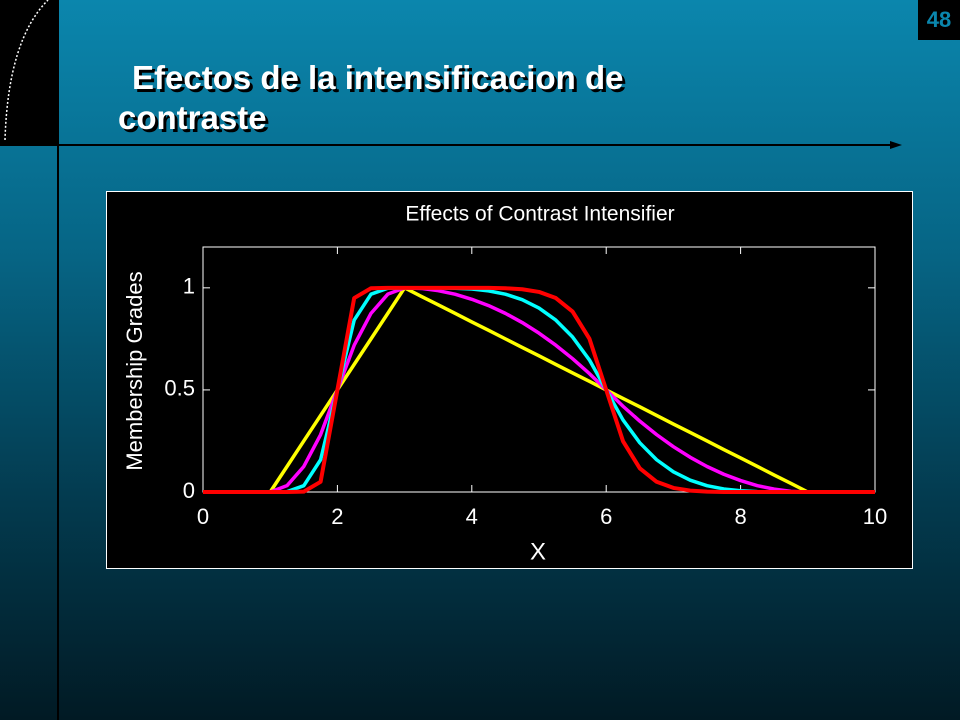 This screenshot has height=720, width=960. Describe the element at coordinates (896, 145) in the screenshot. I see `arrow-head` at that location.